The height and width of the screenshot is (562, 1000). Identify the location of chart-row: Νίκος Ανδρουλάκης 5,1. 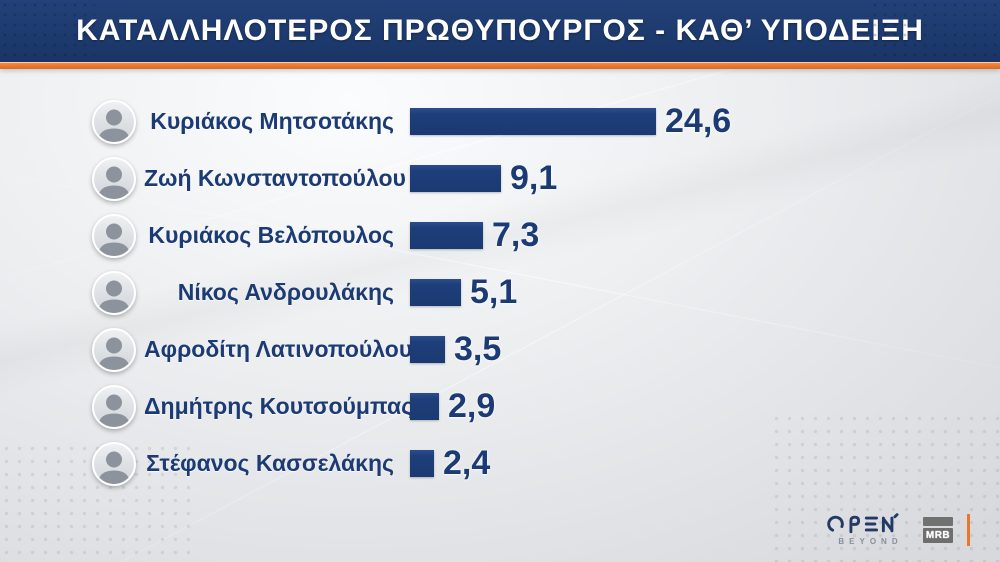
(500, 292).